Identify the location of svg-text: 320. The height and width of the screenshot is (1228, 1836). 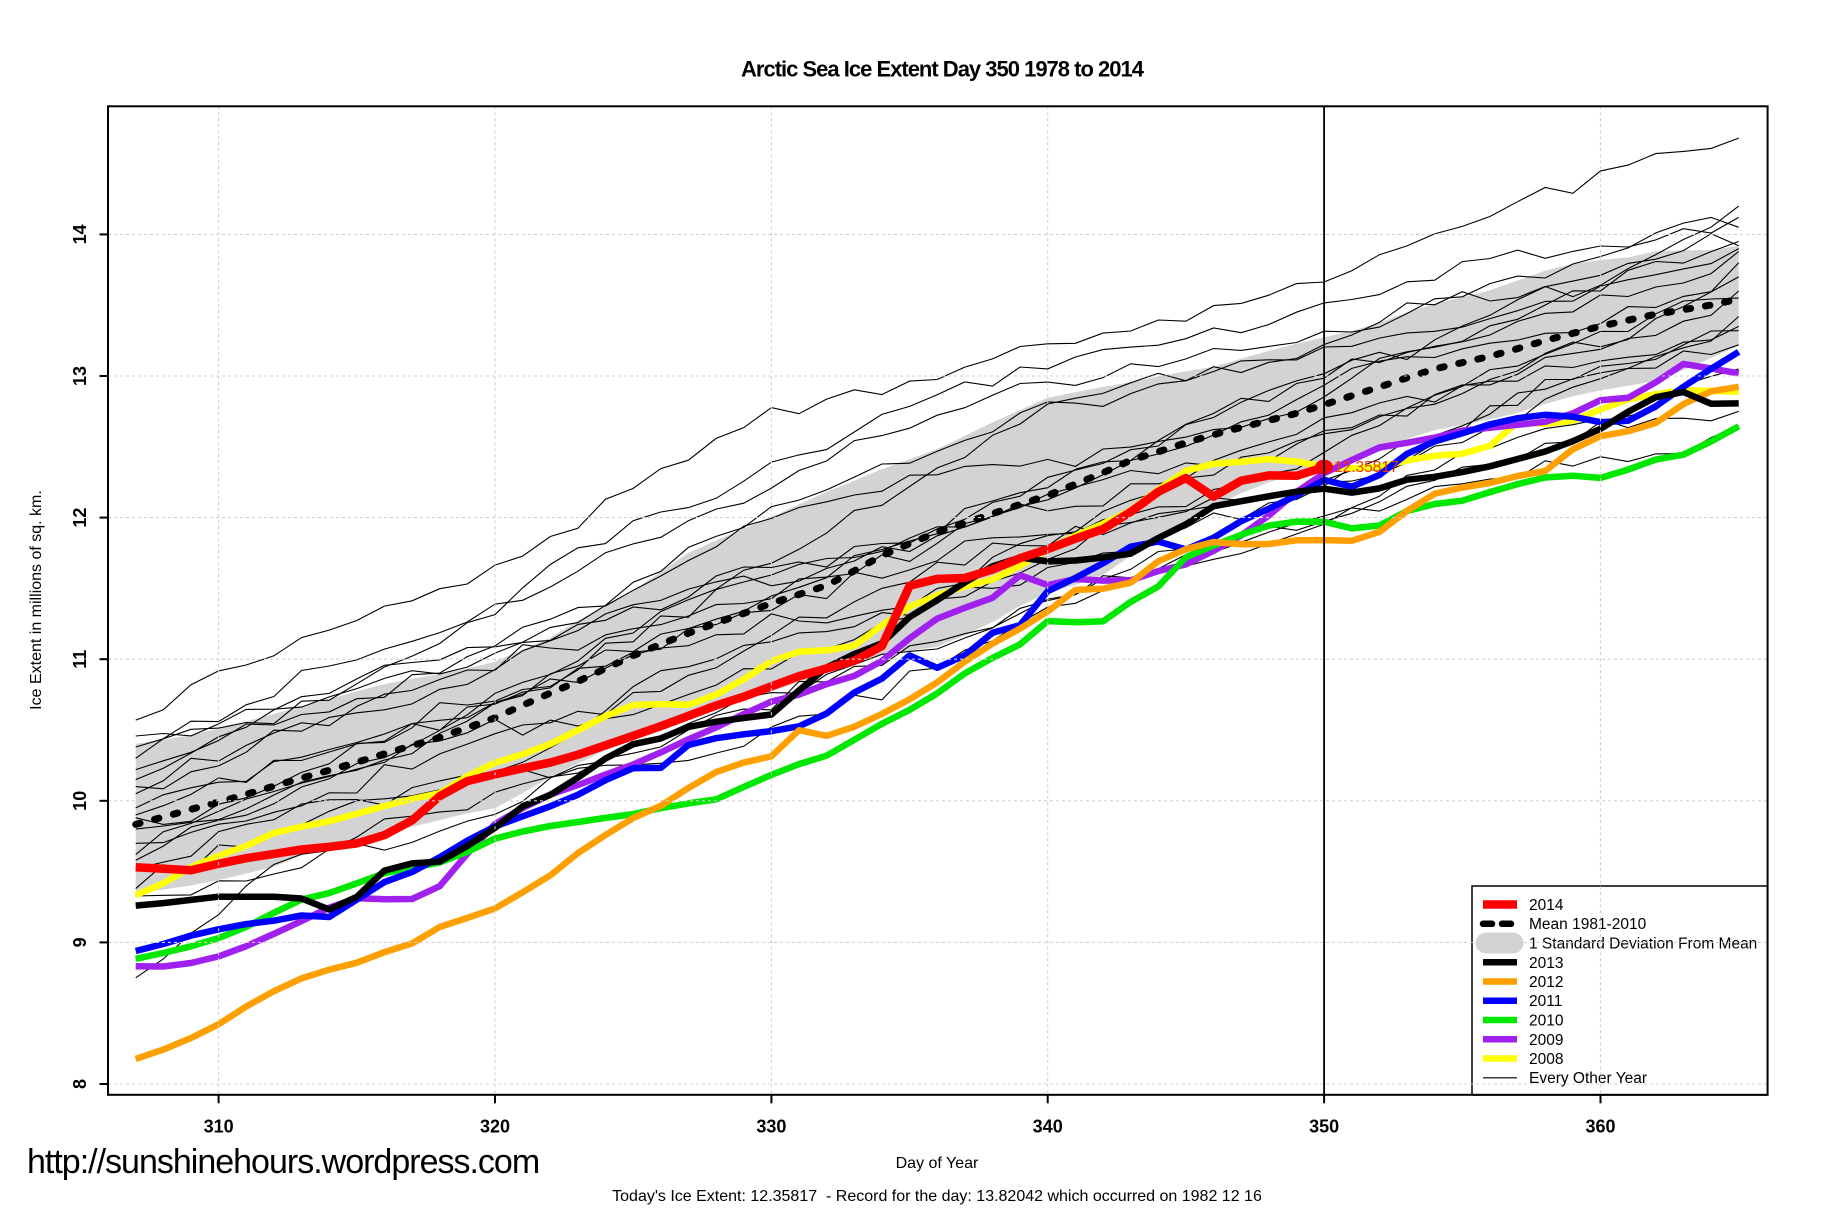
(495, 1127).